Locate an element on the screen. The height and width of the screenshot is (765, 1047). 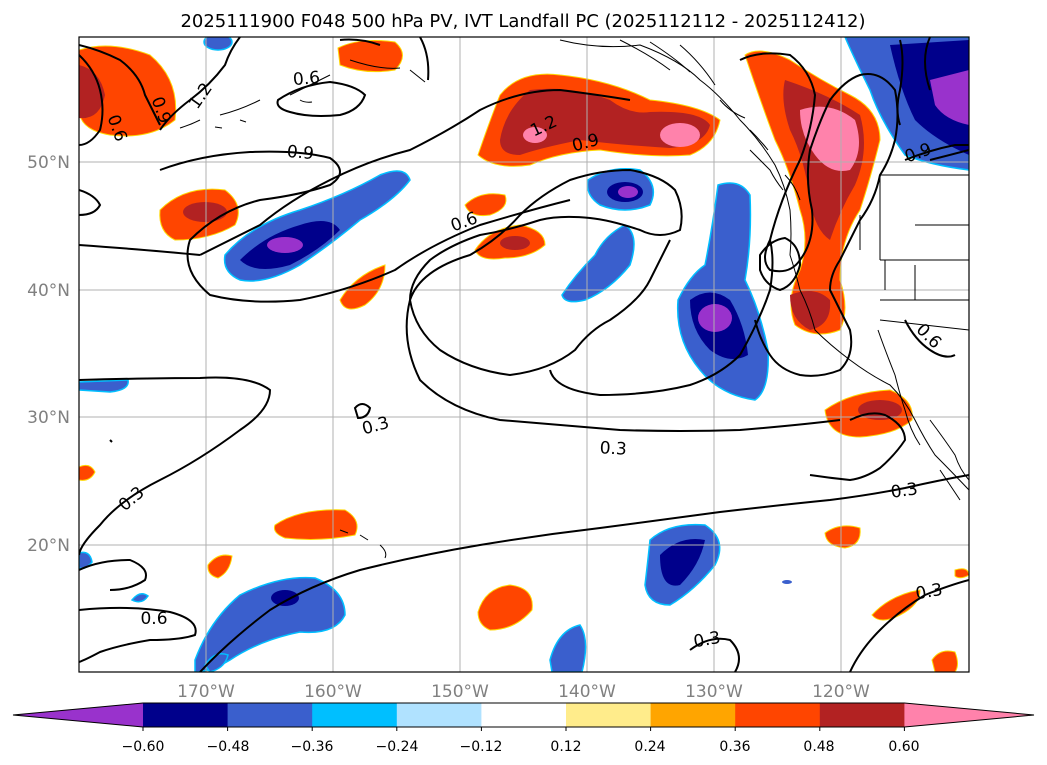
clabel-0-6-south: 0.6 is located at coordinates (153, 619).